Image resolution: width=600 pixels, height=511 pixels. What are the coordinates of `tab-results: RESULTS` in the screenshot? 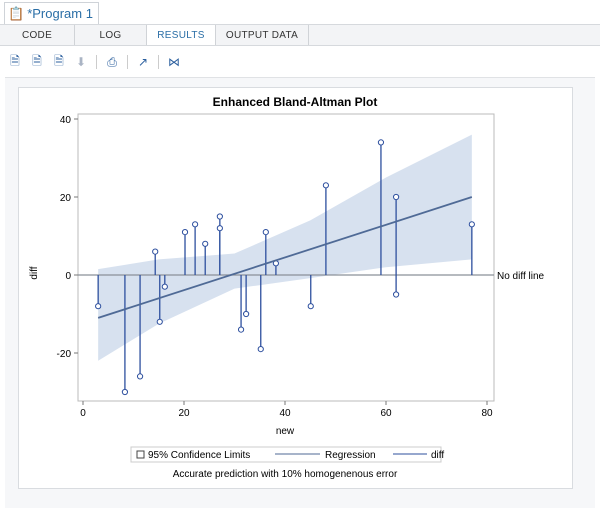 It's located at (181, 35).